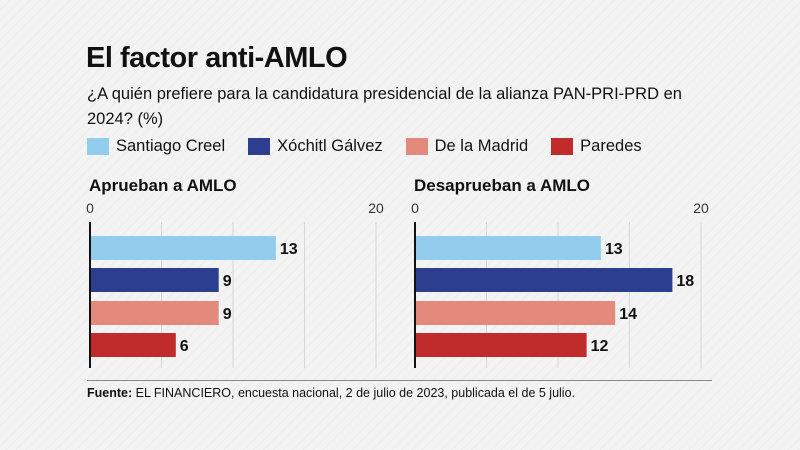 The height and width of the screenshot is (450, 800). Describe the element at coordinates (184, 346) in the screenshot. I see `value-label: 6` at that location.